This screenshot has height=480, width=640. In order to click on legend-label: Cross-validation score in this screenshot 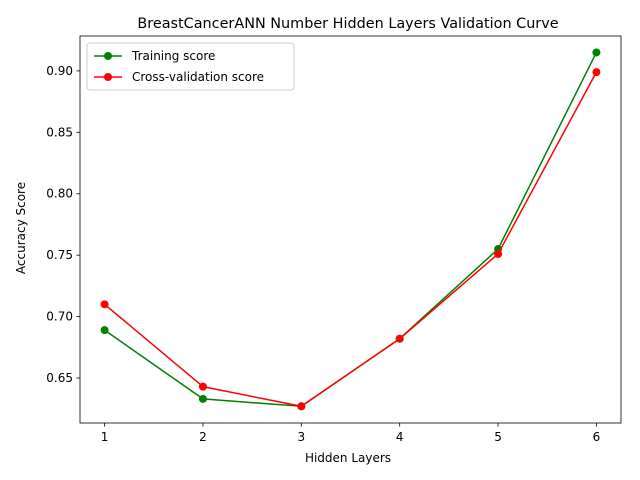, I will do `click(198, 77)`.